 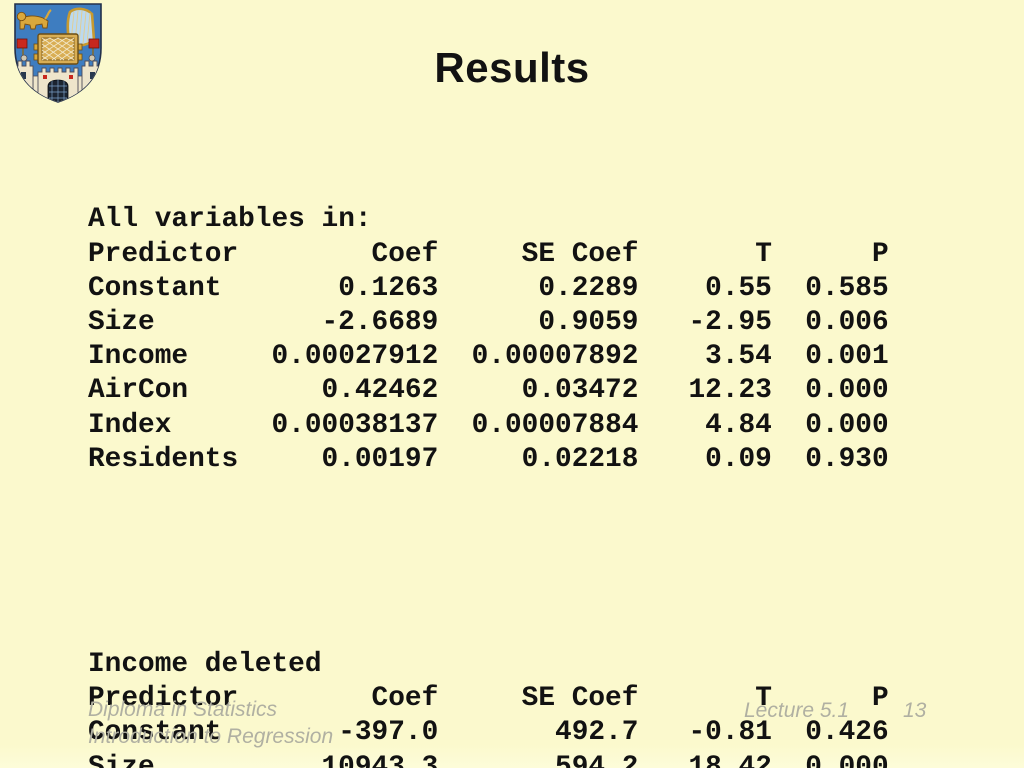 What do you see at coordinates (847, 323) in the screenshot?
I see `p: 0.006` at bounding box center [847, 323].